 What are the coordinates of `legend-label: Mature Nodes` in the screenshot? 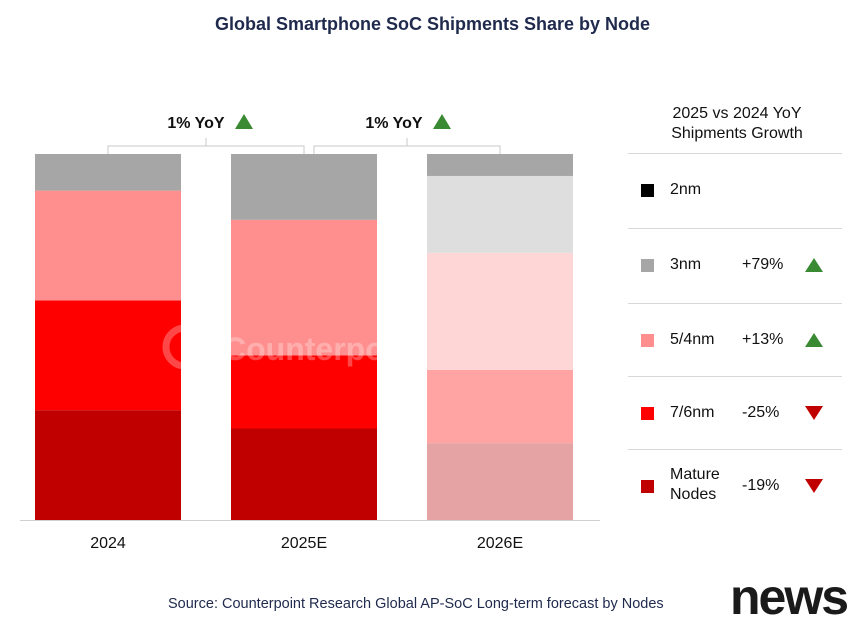 It's located at (695, 484).